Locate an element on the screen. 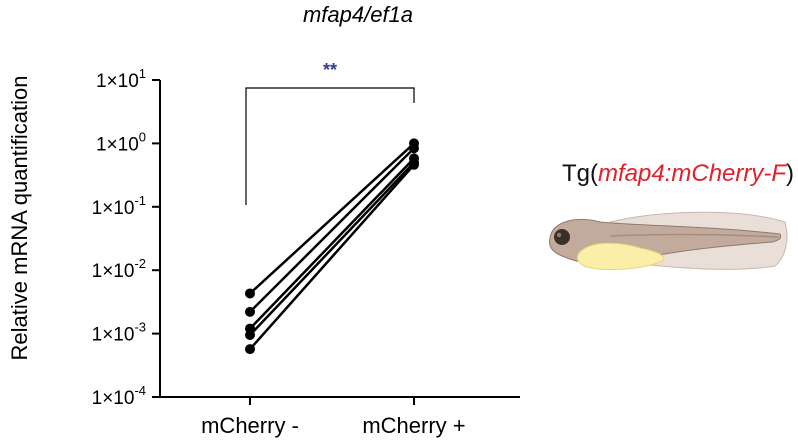 This screenshot has width=798, height=444. eye is located at coordinates (562, 237).